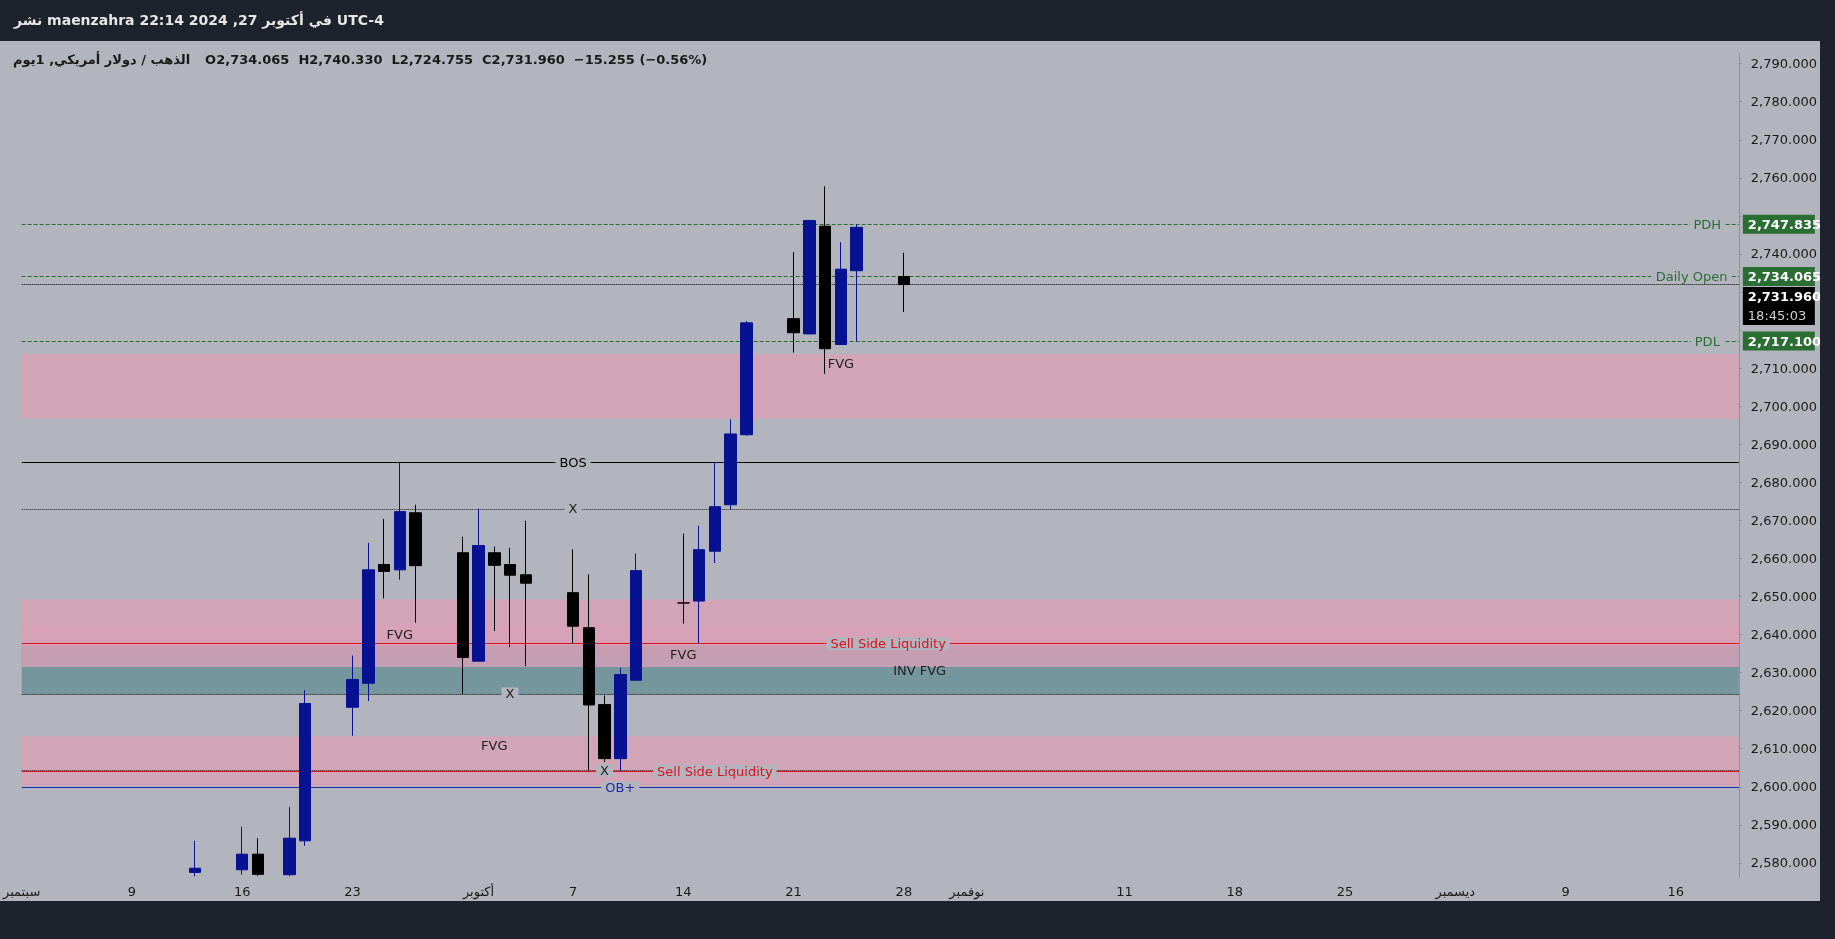  I want to click on x-tick-label: 18, so click(1234, 891).